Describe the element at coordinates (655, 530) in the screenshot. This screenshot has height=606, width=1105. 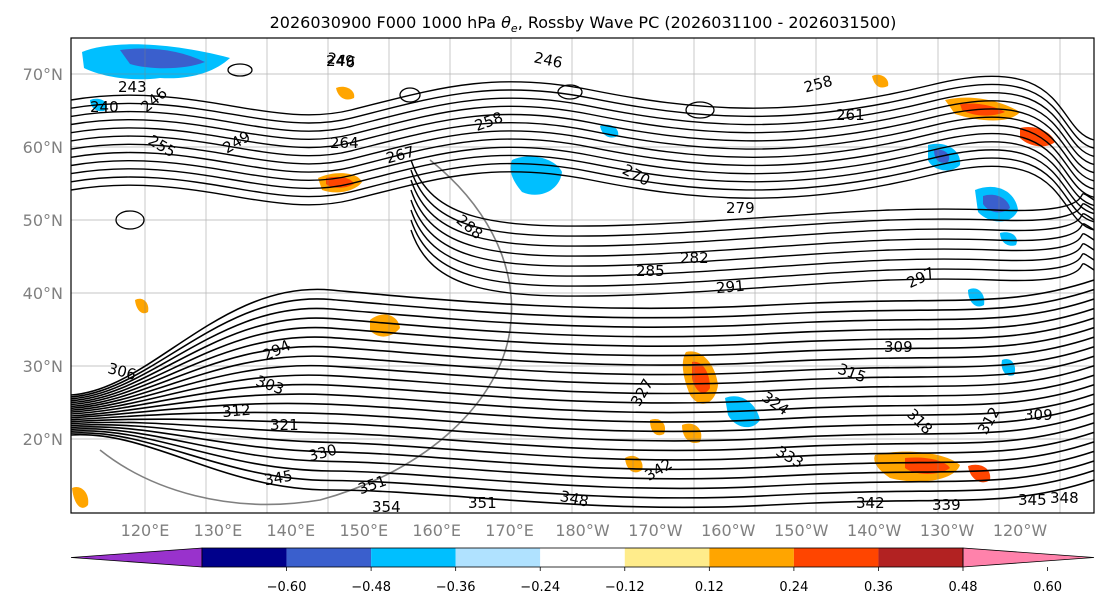
I see `lon-label: 170°W` at that location.